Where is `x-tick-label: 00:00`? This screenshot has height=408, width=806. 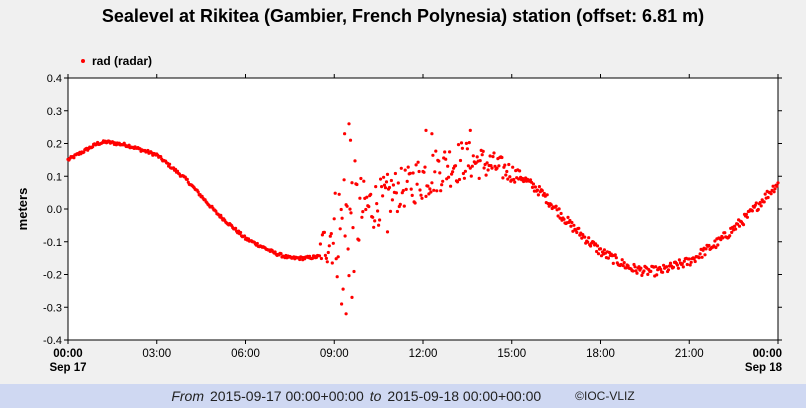 x-tick-label: 00:00 is located at coordinates (67, 354).